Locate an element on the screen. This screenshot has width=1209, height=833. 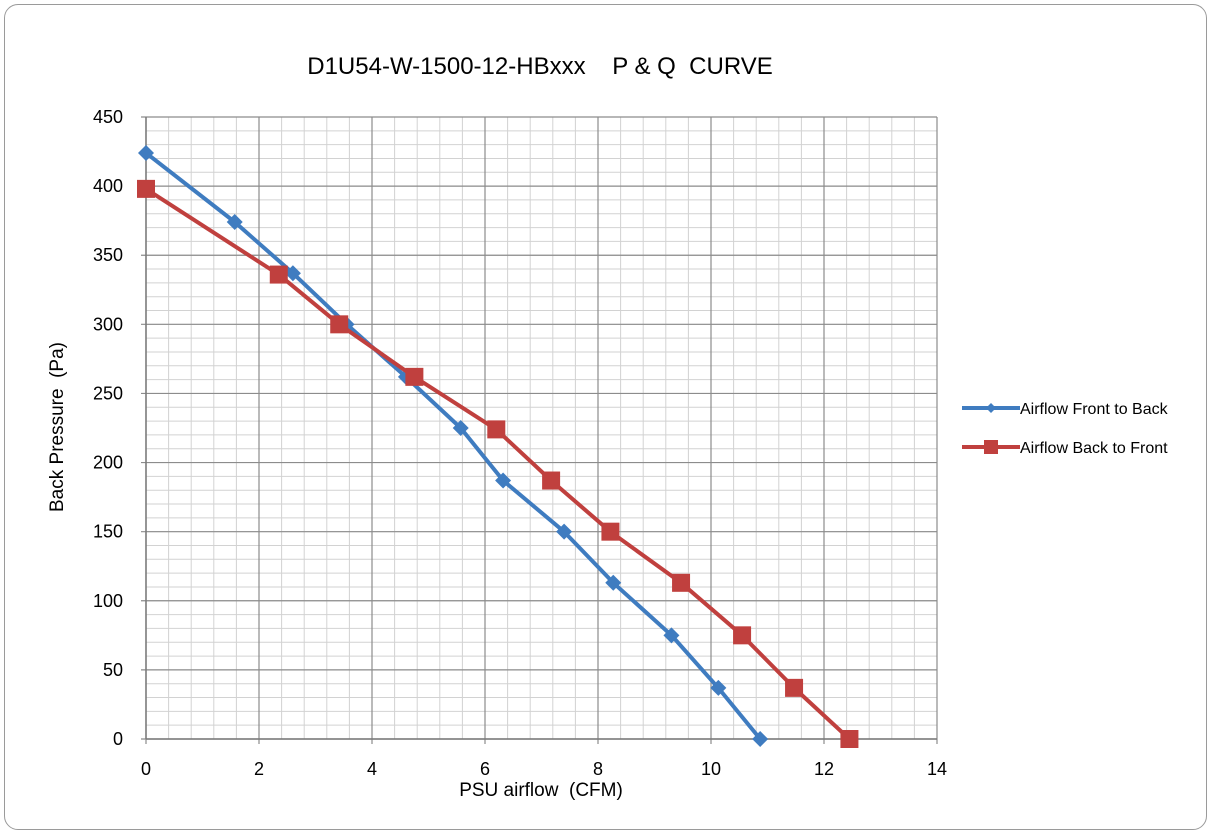
y-tick-label: 250 is located at coordinates (108, 393).